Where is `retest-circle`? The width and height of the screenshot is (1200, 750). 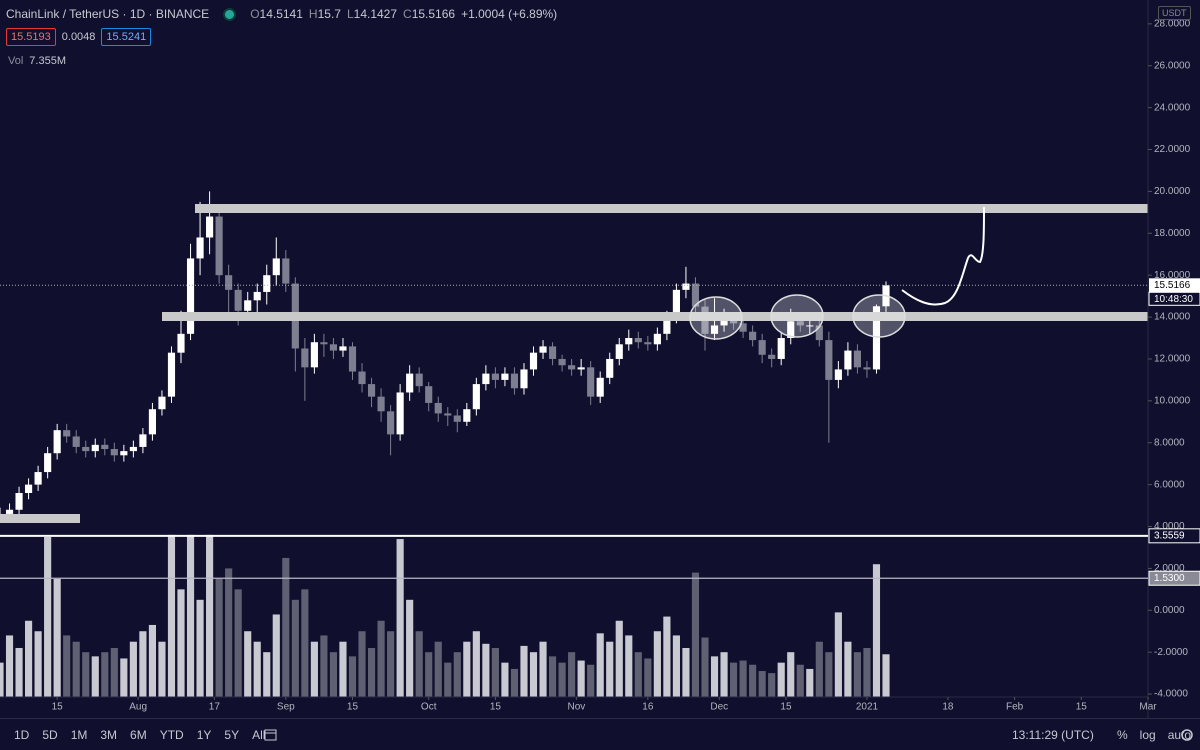
retest-circle is located at coordinates (879, 316).